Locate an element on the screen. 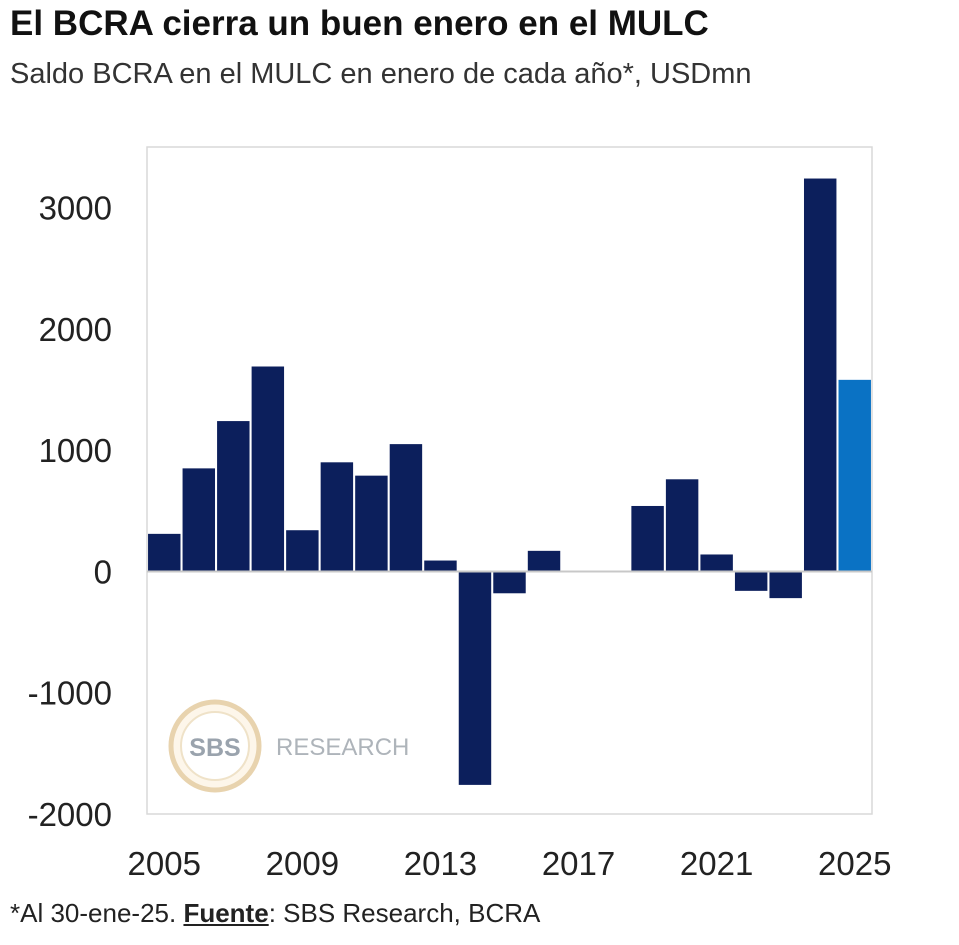 The image size is (959, 945). watermark: SBS RESEARCH is located at coordinates (288, 746).